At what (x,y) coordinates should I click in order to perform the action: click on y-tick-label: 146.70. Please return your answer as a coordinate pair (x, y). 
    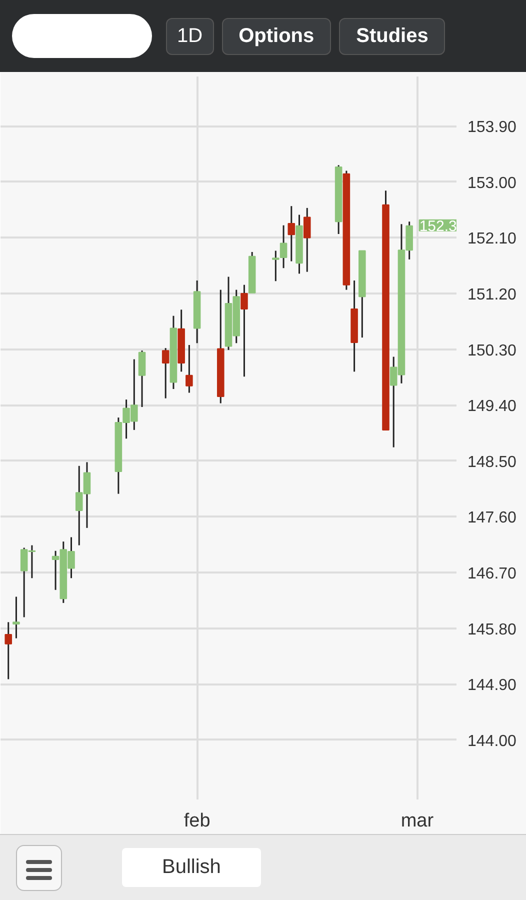
    Looking at the image, I should click on (492, 574).